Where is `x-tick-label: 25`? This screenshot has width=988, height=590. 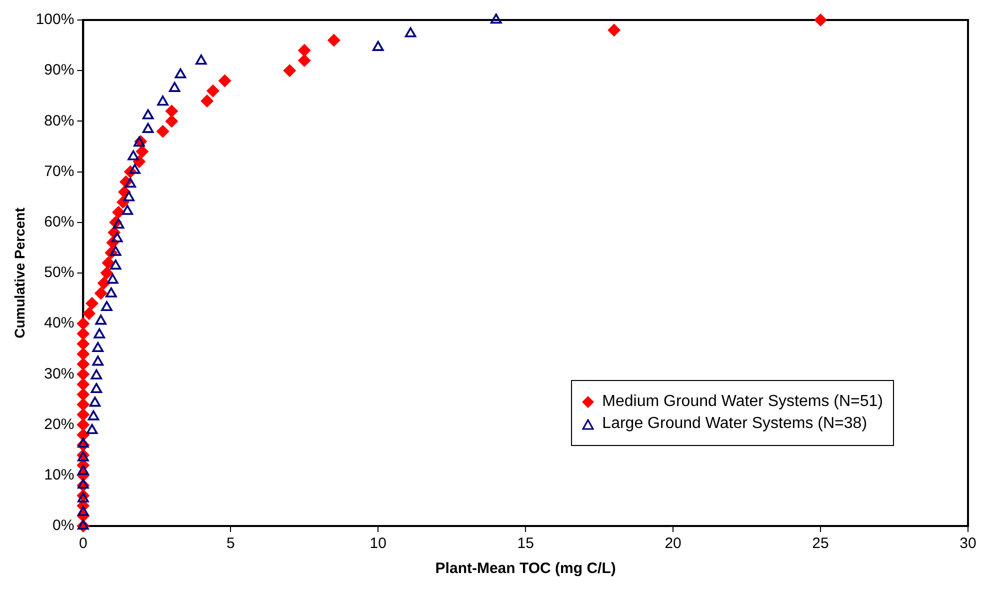 x-tick-label: 25 is located at coordinates (820, 543).